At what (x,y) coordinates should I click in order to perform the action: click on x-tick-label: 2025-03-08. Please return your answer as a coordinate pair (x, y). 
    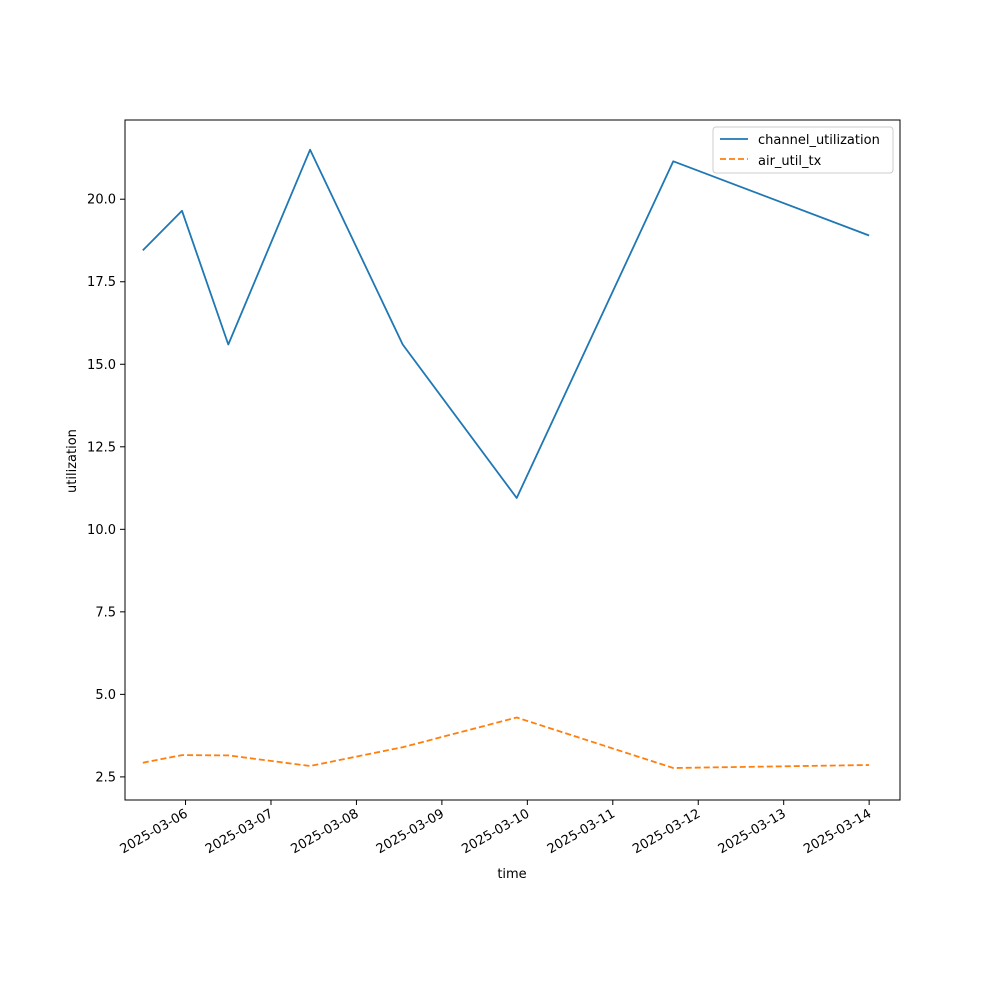
    Looking at the image, I should click on (324, 831).